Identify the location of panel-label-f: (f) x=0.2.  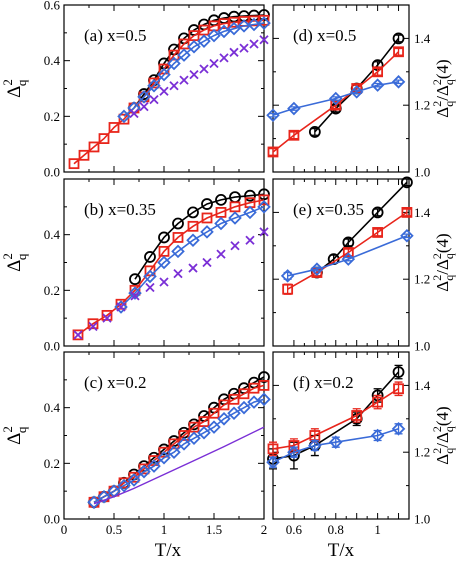
(323, 382).